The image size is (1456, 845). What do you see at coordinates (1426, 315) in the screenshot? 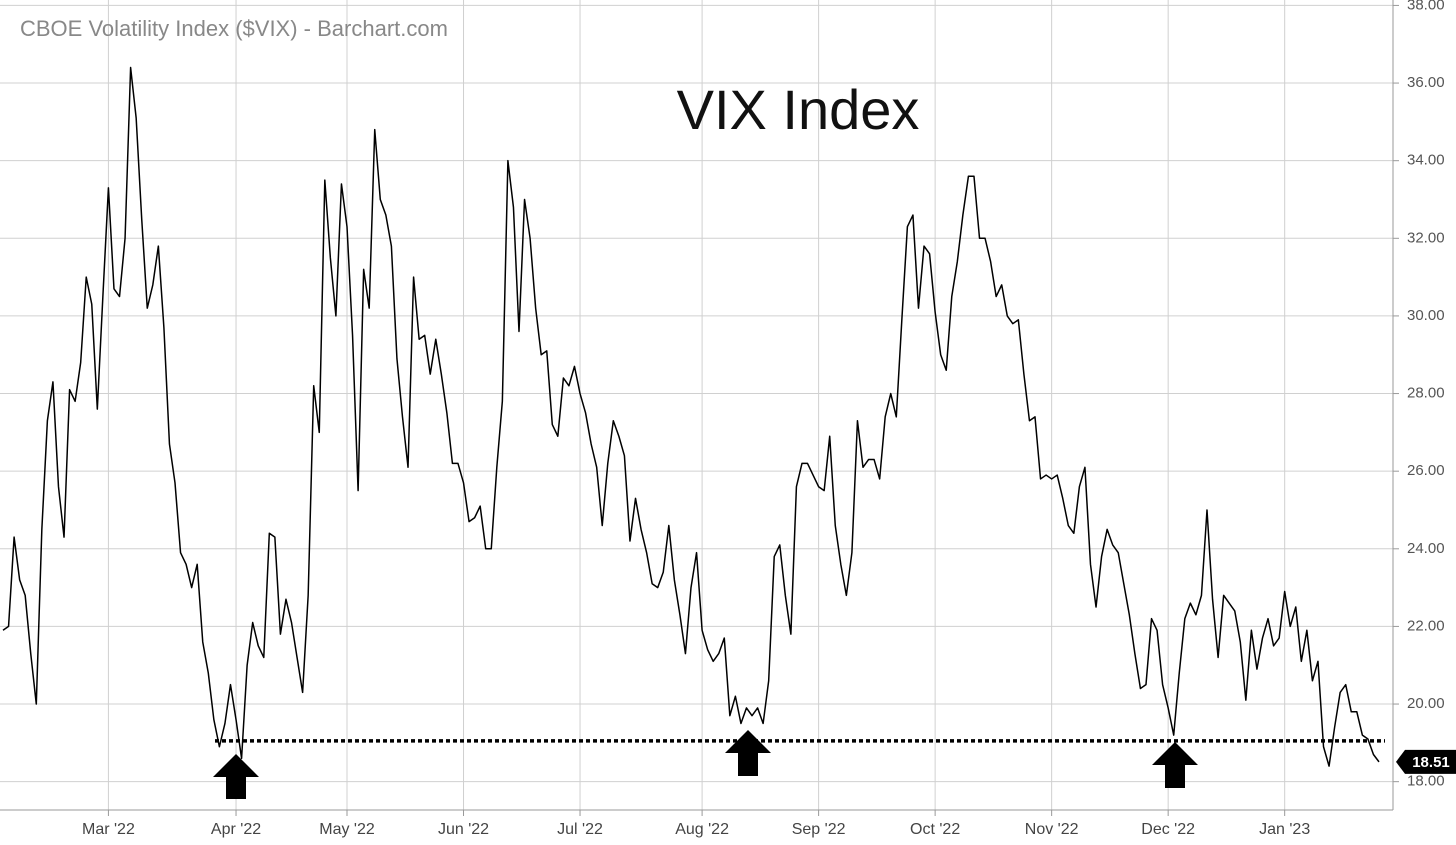
I see `y-tick-label: 30.00` at bounding box center [1426, 315].